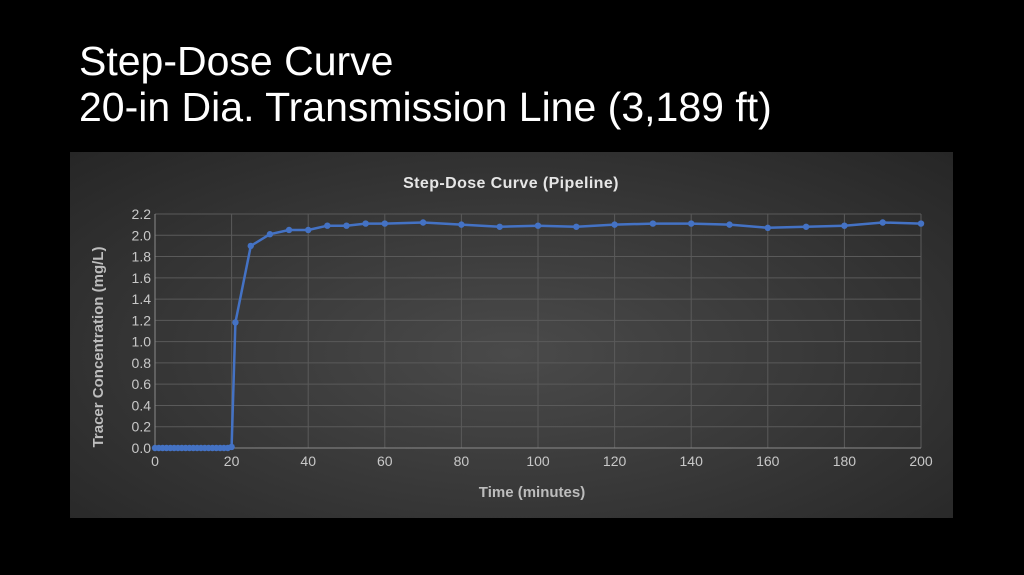  I want to click on slide-title-line-1: Step-Dose Curve, so click(236, 61).